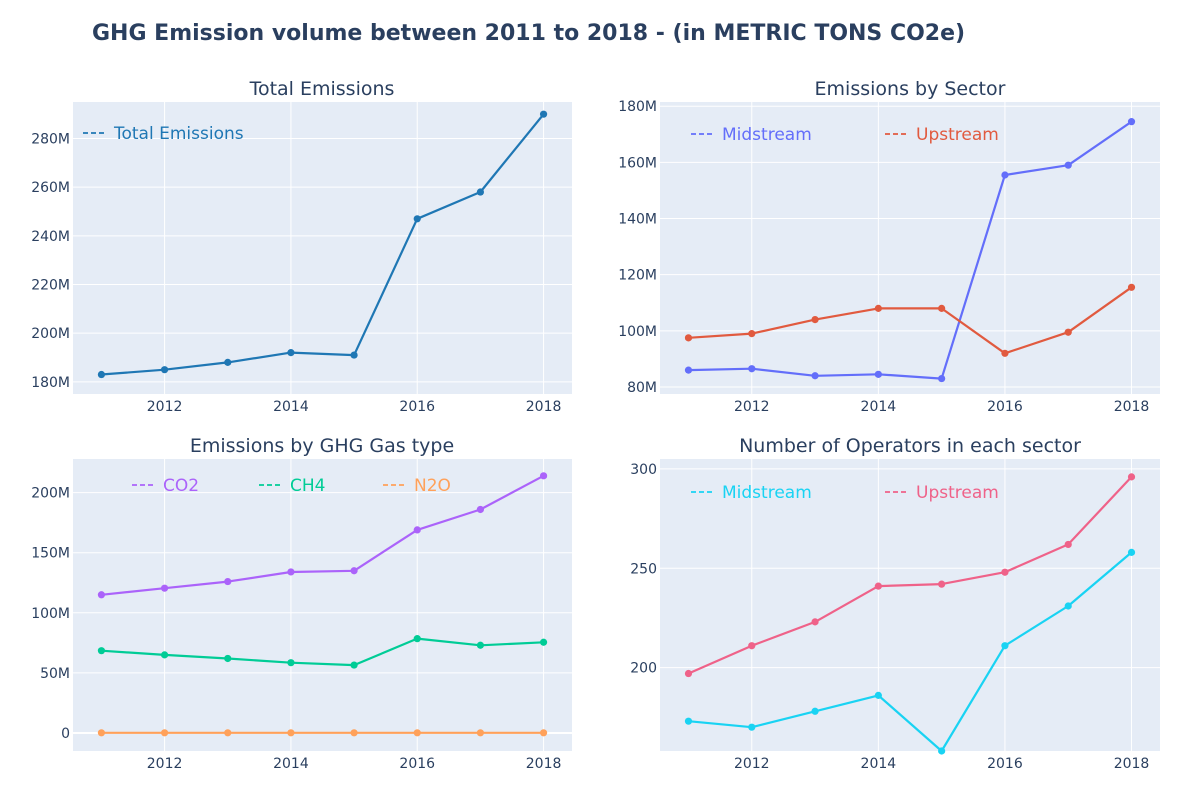 This screenshot has width=1193, height=793. Describe the element at coordinates (637, 220) in the screenshot. I see `y-tick-label: 140M` at that location.